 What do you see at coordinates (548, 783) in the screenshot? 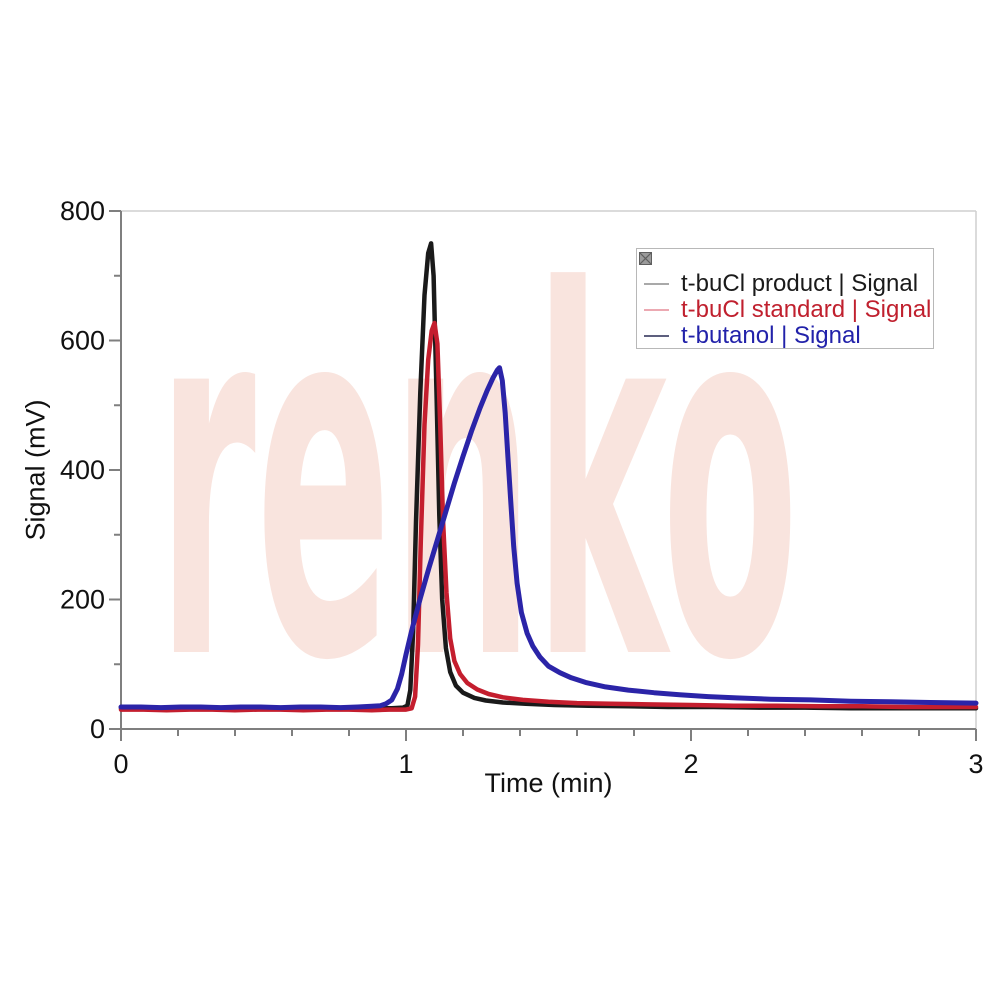
I see `x-axis-title: Time (min)` at bounding box center [548, 783].